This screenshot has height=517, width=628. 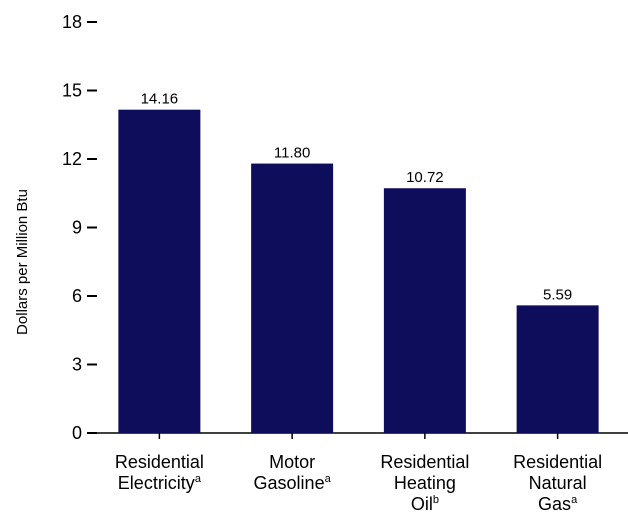 What do you see at coordinates (425, 504) in the screenshot?
I see `x-tick-label-2-line-2: Oilb` at bounding box center [425, 504].